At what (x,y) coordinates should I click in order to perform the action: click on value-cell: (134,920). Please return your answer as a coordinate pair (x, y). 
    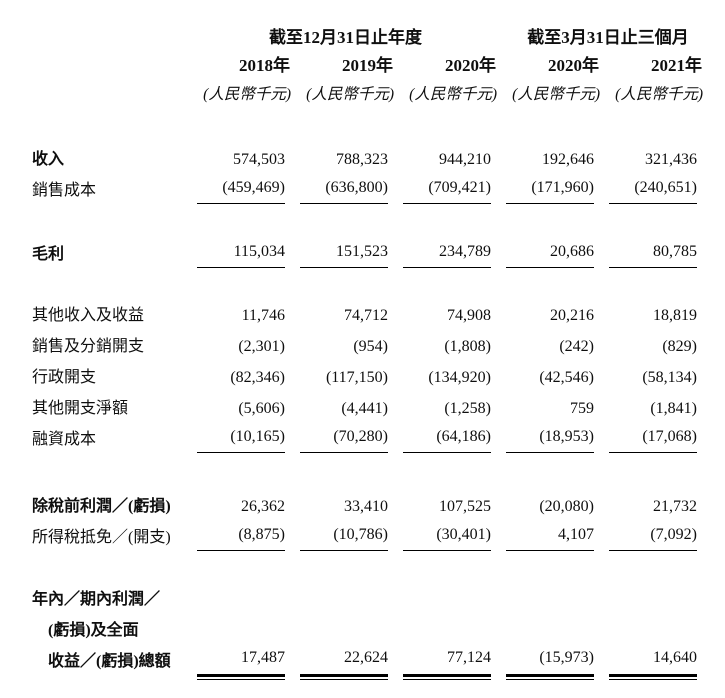
    Looking at the image, I should click on (439, 377).